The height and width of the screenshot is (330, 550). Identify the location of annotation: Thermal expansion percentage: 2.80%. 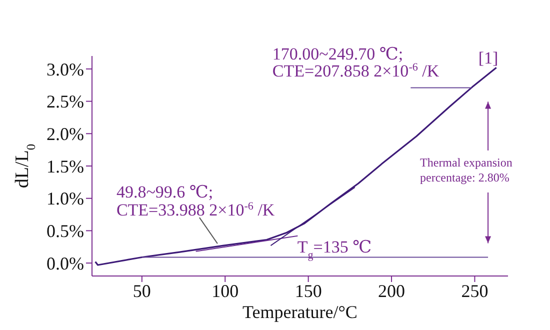
(466, 169).